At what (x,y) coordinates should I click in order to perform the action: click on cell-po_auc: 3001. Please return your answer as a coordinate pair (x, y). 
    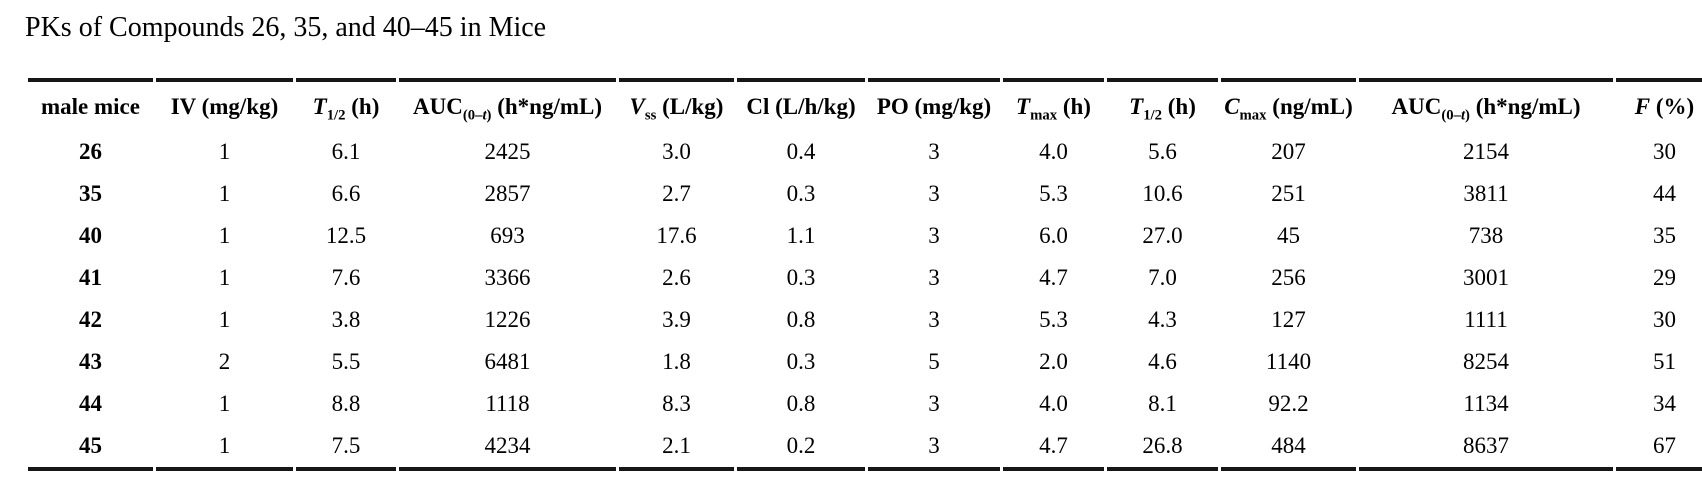
    Looking at the image, I should click on (1486, 278).